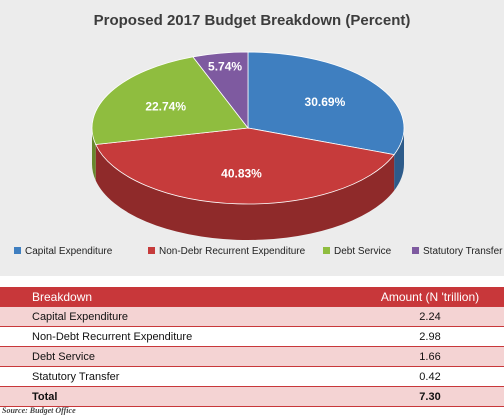 The image size is (504, 420). Describe the element at coordinates (463, 251) in the screenshot. I see `legend-label: Statutory Transfer` at that location.